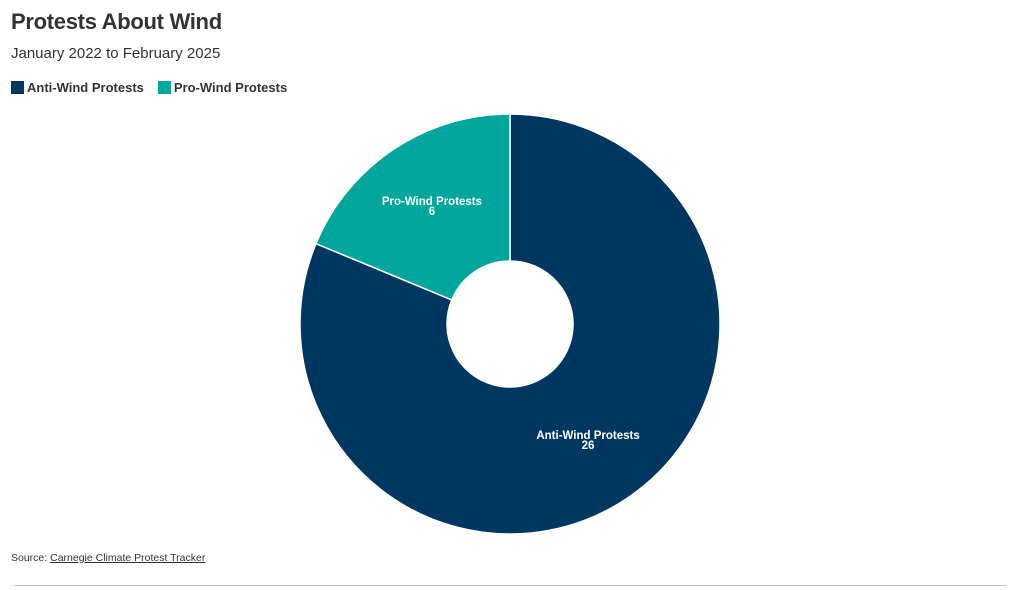  I want to click on chart-title: Protests About Wind, so click(116, 21).